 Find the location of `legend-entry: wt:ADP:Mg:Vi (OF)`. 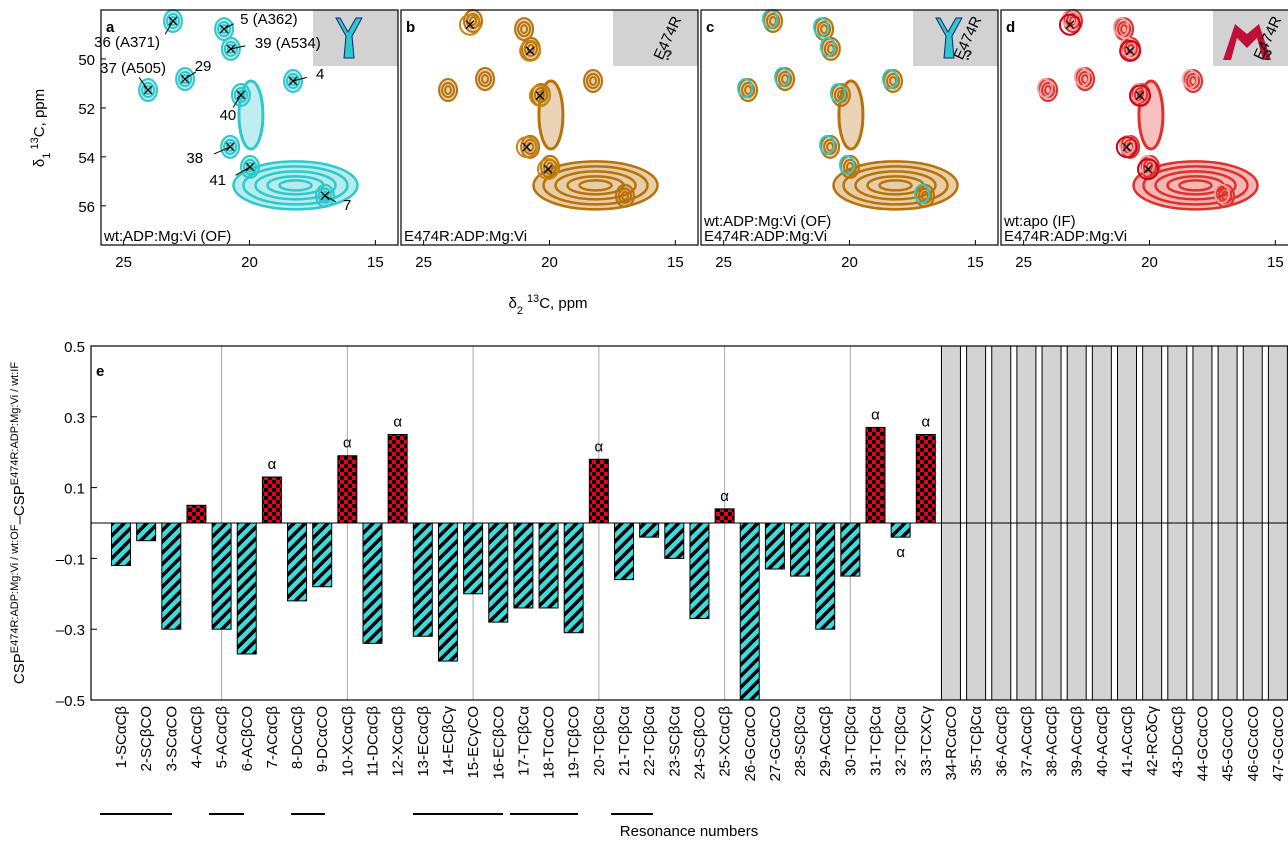

legend-entry: wt:ADP:Mg:Vi (OF) is located at coordinates (167, 236).